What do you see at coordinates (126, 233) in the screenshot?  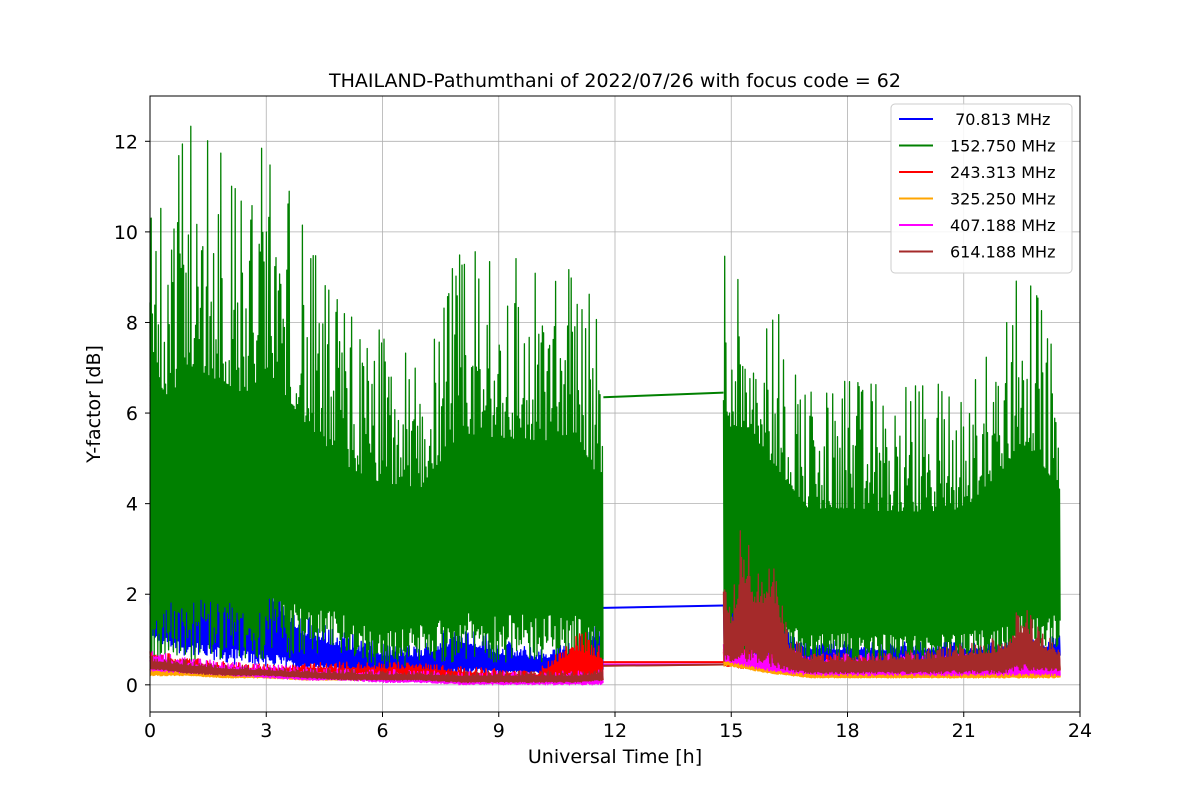 I see `y-tick-label: 10` at bounding box center [126, 233].